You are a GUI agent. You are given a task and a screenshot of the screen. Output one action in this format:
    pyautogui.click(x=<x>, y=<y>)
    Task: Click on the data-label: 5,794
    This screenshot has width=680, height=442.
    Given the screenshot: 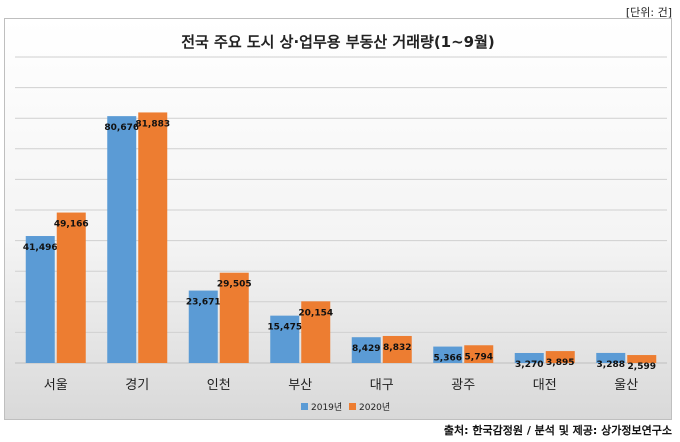 What is the action you would take?
    pyautogui.click(x=479, y=357)
    